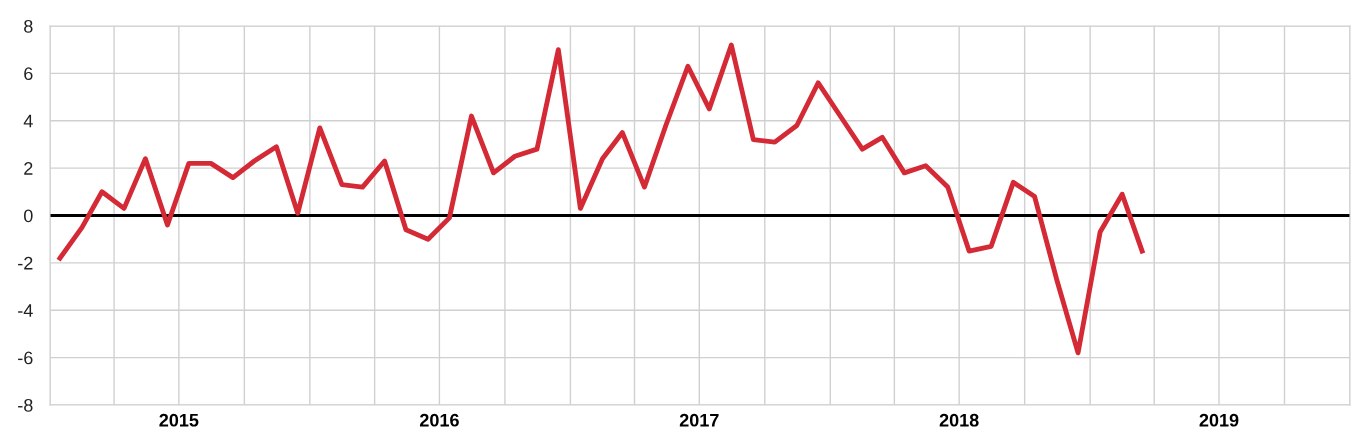 The image size is (1352, 443). Describe the element at coordinates (28, 168) in the screenshot. I see `y-tick-label: 2` at that location.